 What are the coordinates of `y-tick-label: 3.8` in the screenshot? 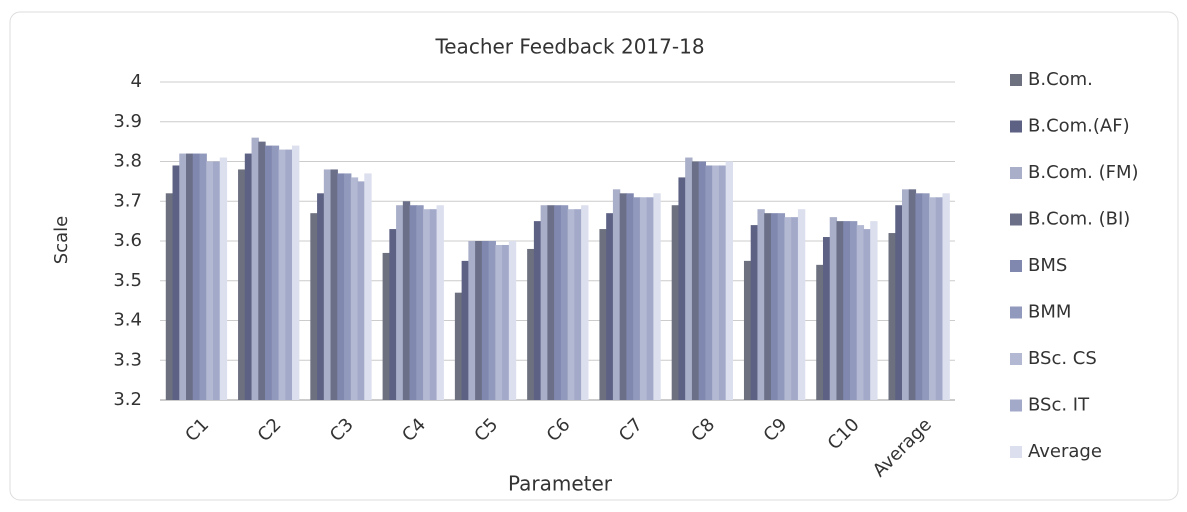 It's located at (127, 161).